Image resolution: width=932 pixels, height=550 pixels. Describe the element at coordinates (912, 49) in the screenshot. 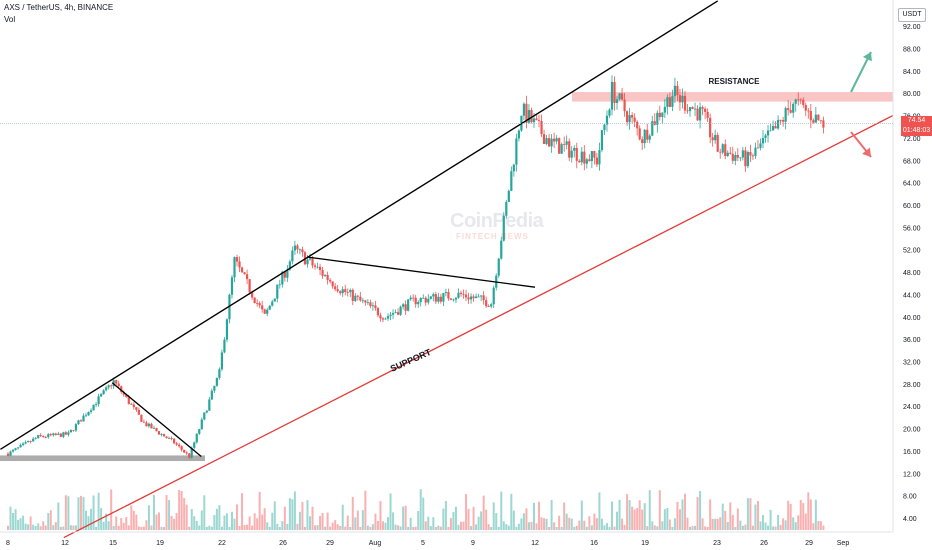

I see `price-tick-label: 88.00` at that location.